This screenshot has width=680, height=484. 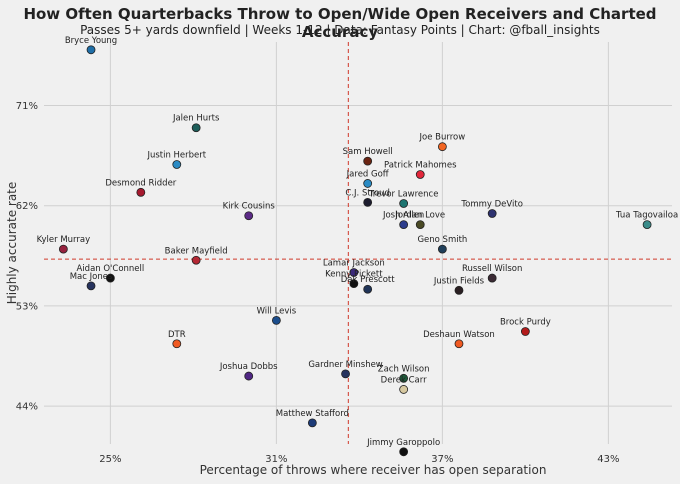 I want to click on point-label: Zach Wilson, so click(x=404, y=369).